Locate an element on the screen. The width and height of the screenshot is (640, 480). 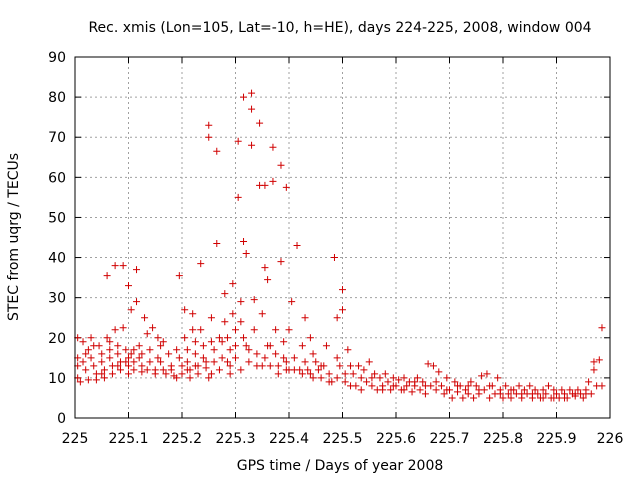
y-tick-label: 50 is located at coordinates (57, 218).